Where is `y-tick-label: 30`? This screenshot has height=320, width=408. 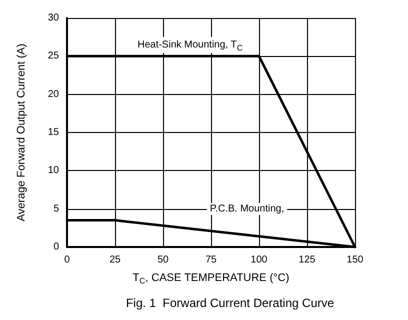
y-tick-label: 30 is located at coordinates (54, 18).